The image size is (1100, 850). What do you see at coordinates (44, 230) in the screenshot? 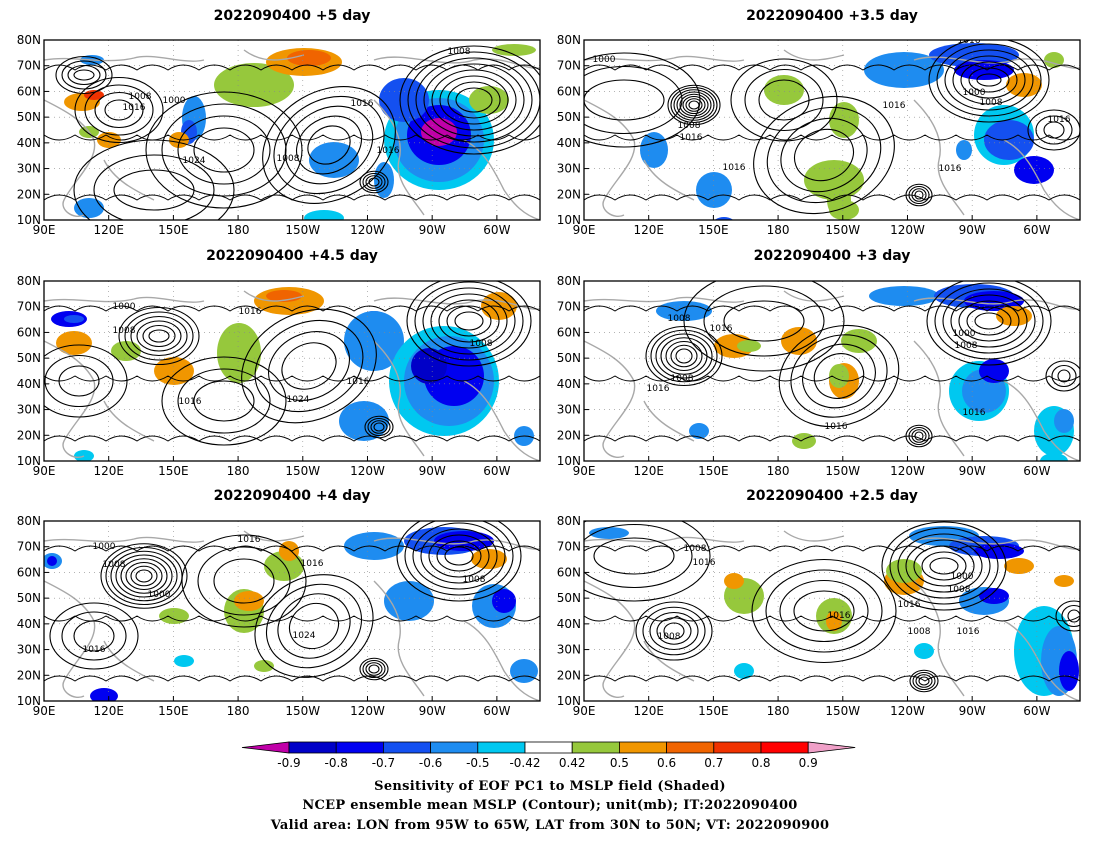
I see `lon-tick-label: 90E` at bounding box center [44, 230].